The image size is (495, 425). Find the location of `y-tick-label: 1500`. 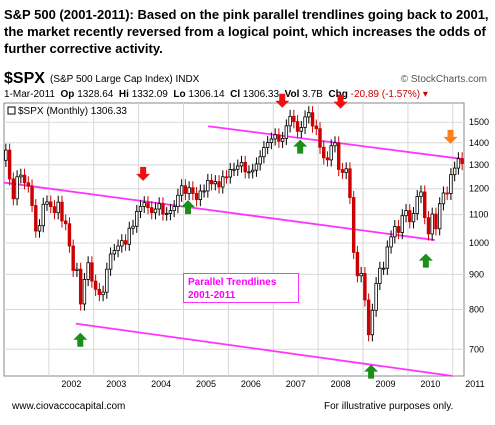

y-tick-label: 1500 is located at coordinates (479, 122).